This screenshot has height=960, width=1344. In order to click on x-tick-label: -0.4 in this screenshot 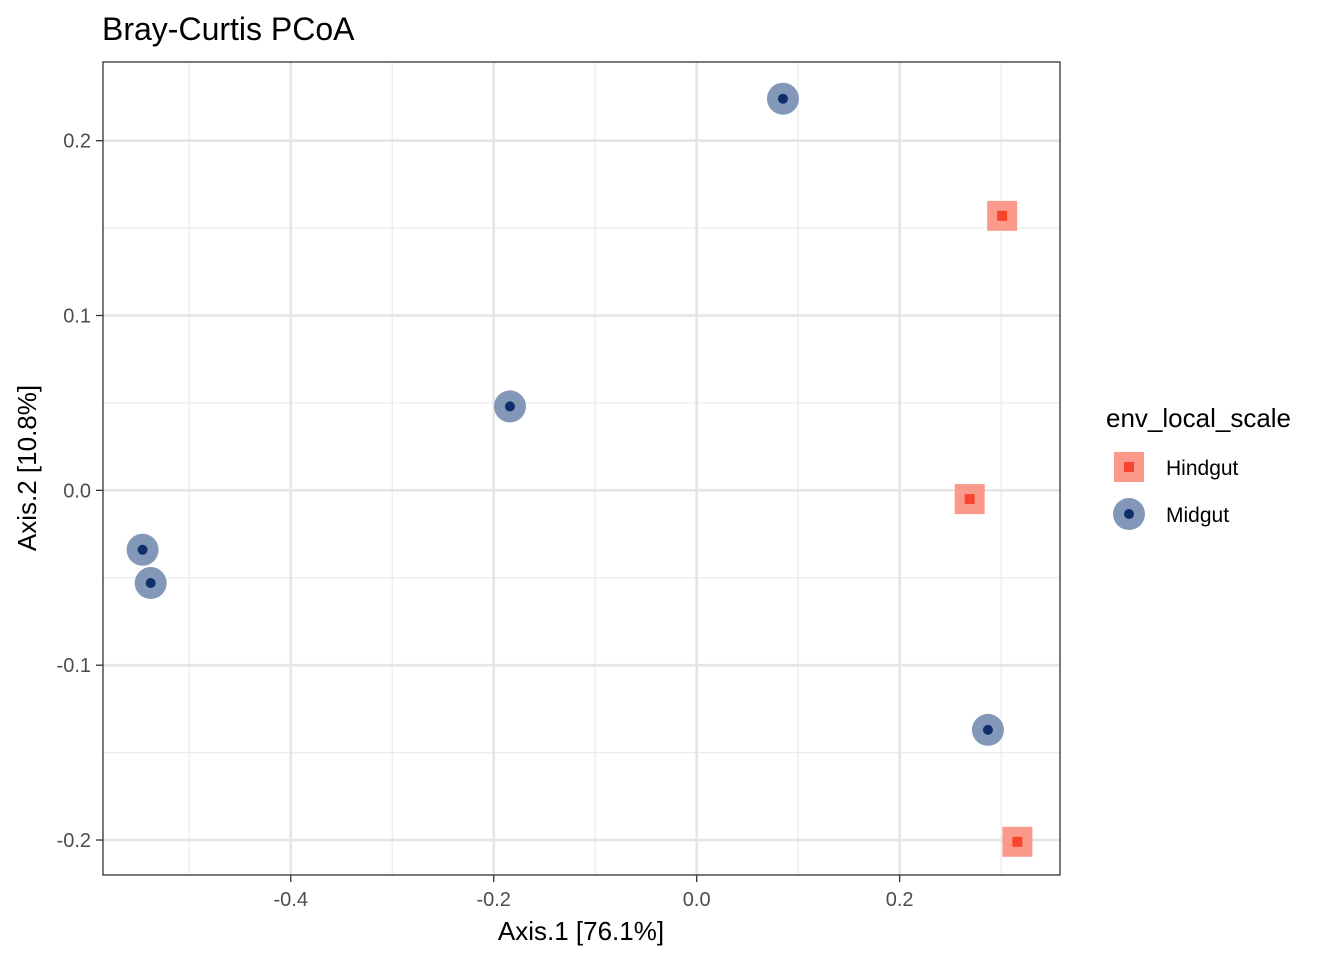, I will do `click(291, 900)`.